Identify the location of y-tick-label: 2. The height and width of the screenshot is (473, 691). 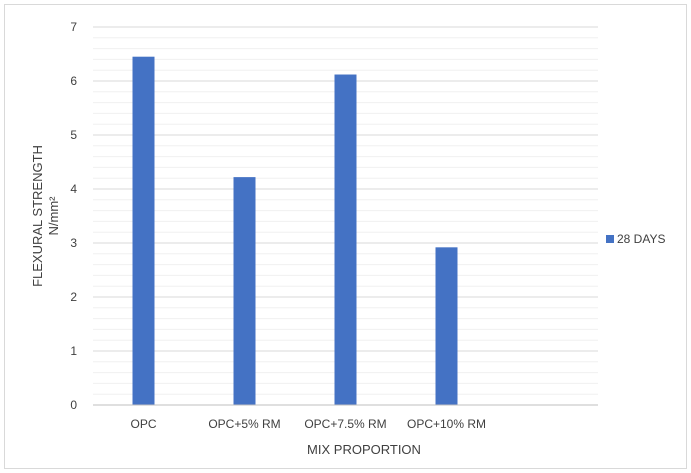
(73, 297).